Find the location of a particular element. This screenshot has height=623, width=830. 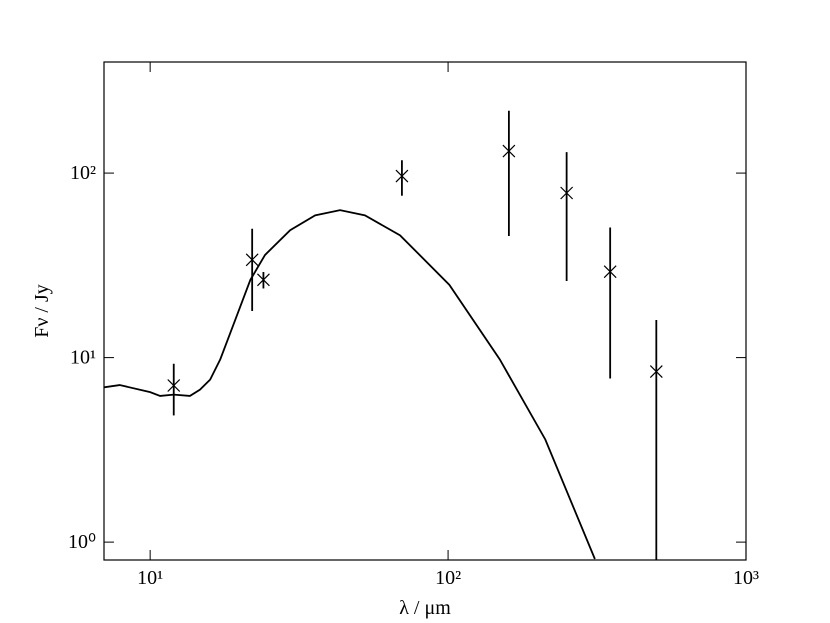

y-axis-label: Fν / Jy is located at coordinates (42, 311).